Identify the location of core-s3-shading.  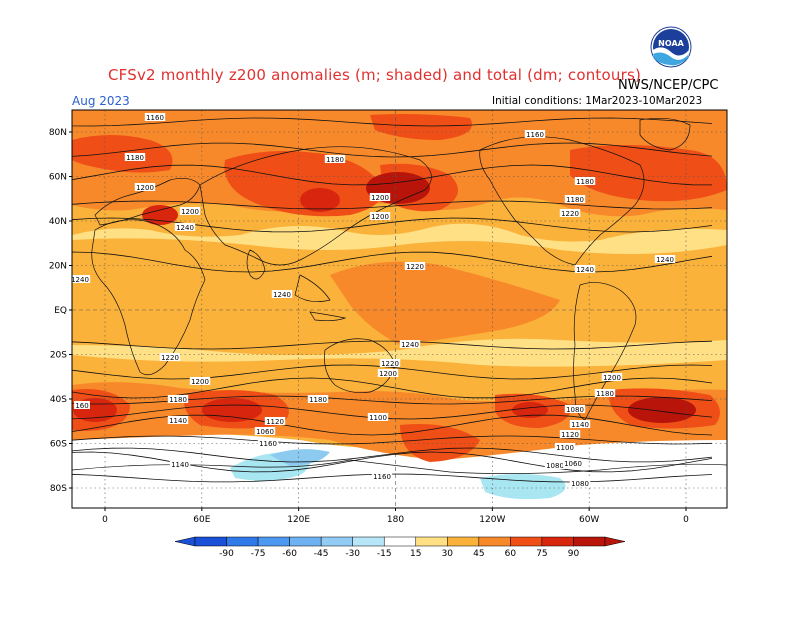
(662, 410).